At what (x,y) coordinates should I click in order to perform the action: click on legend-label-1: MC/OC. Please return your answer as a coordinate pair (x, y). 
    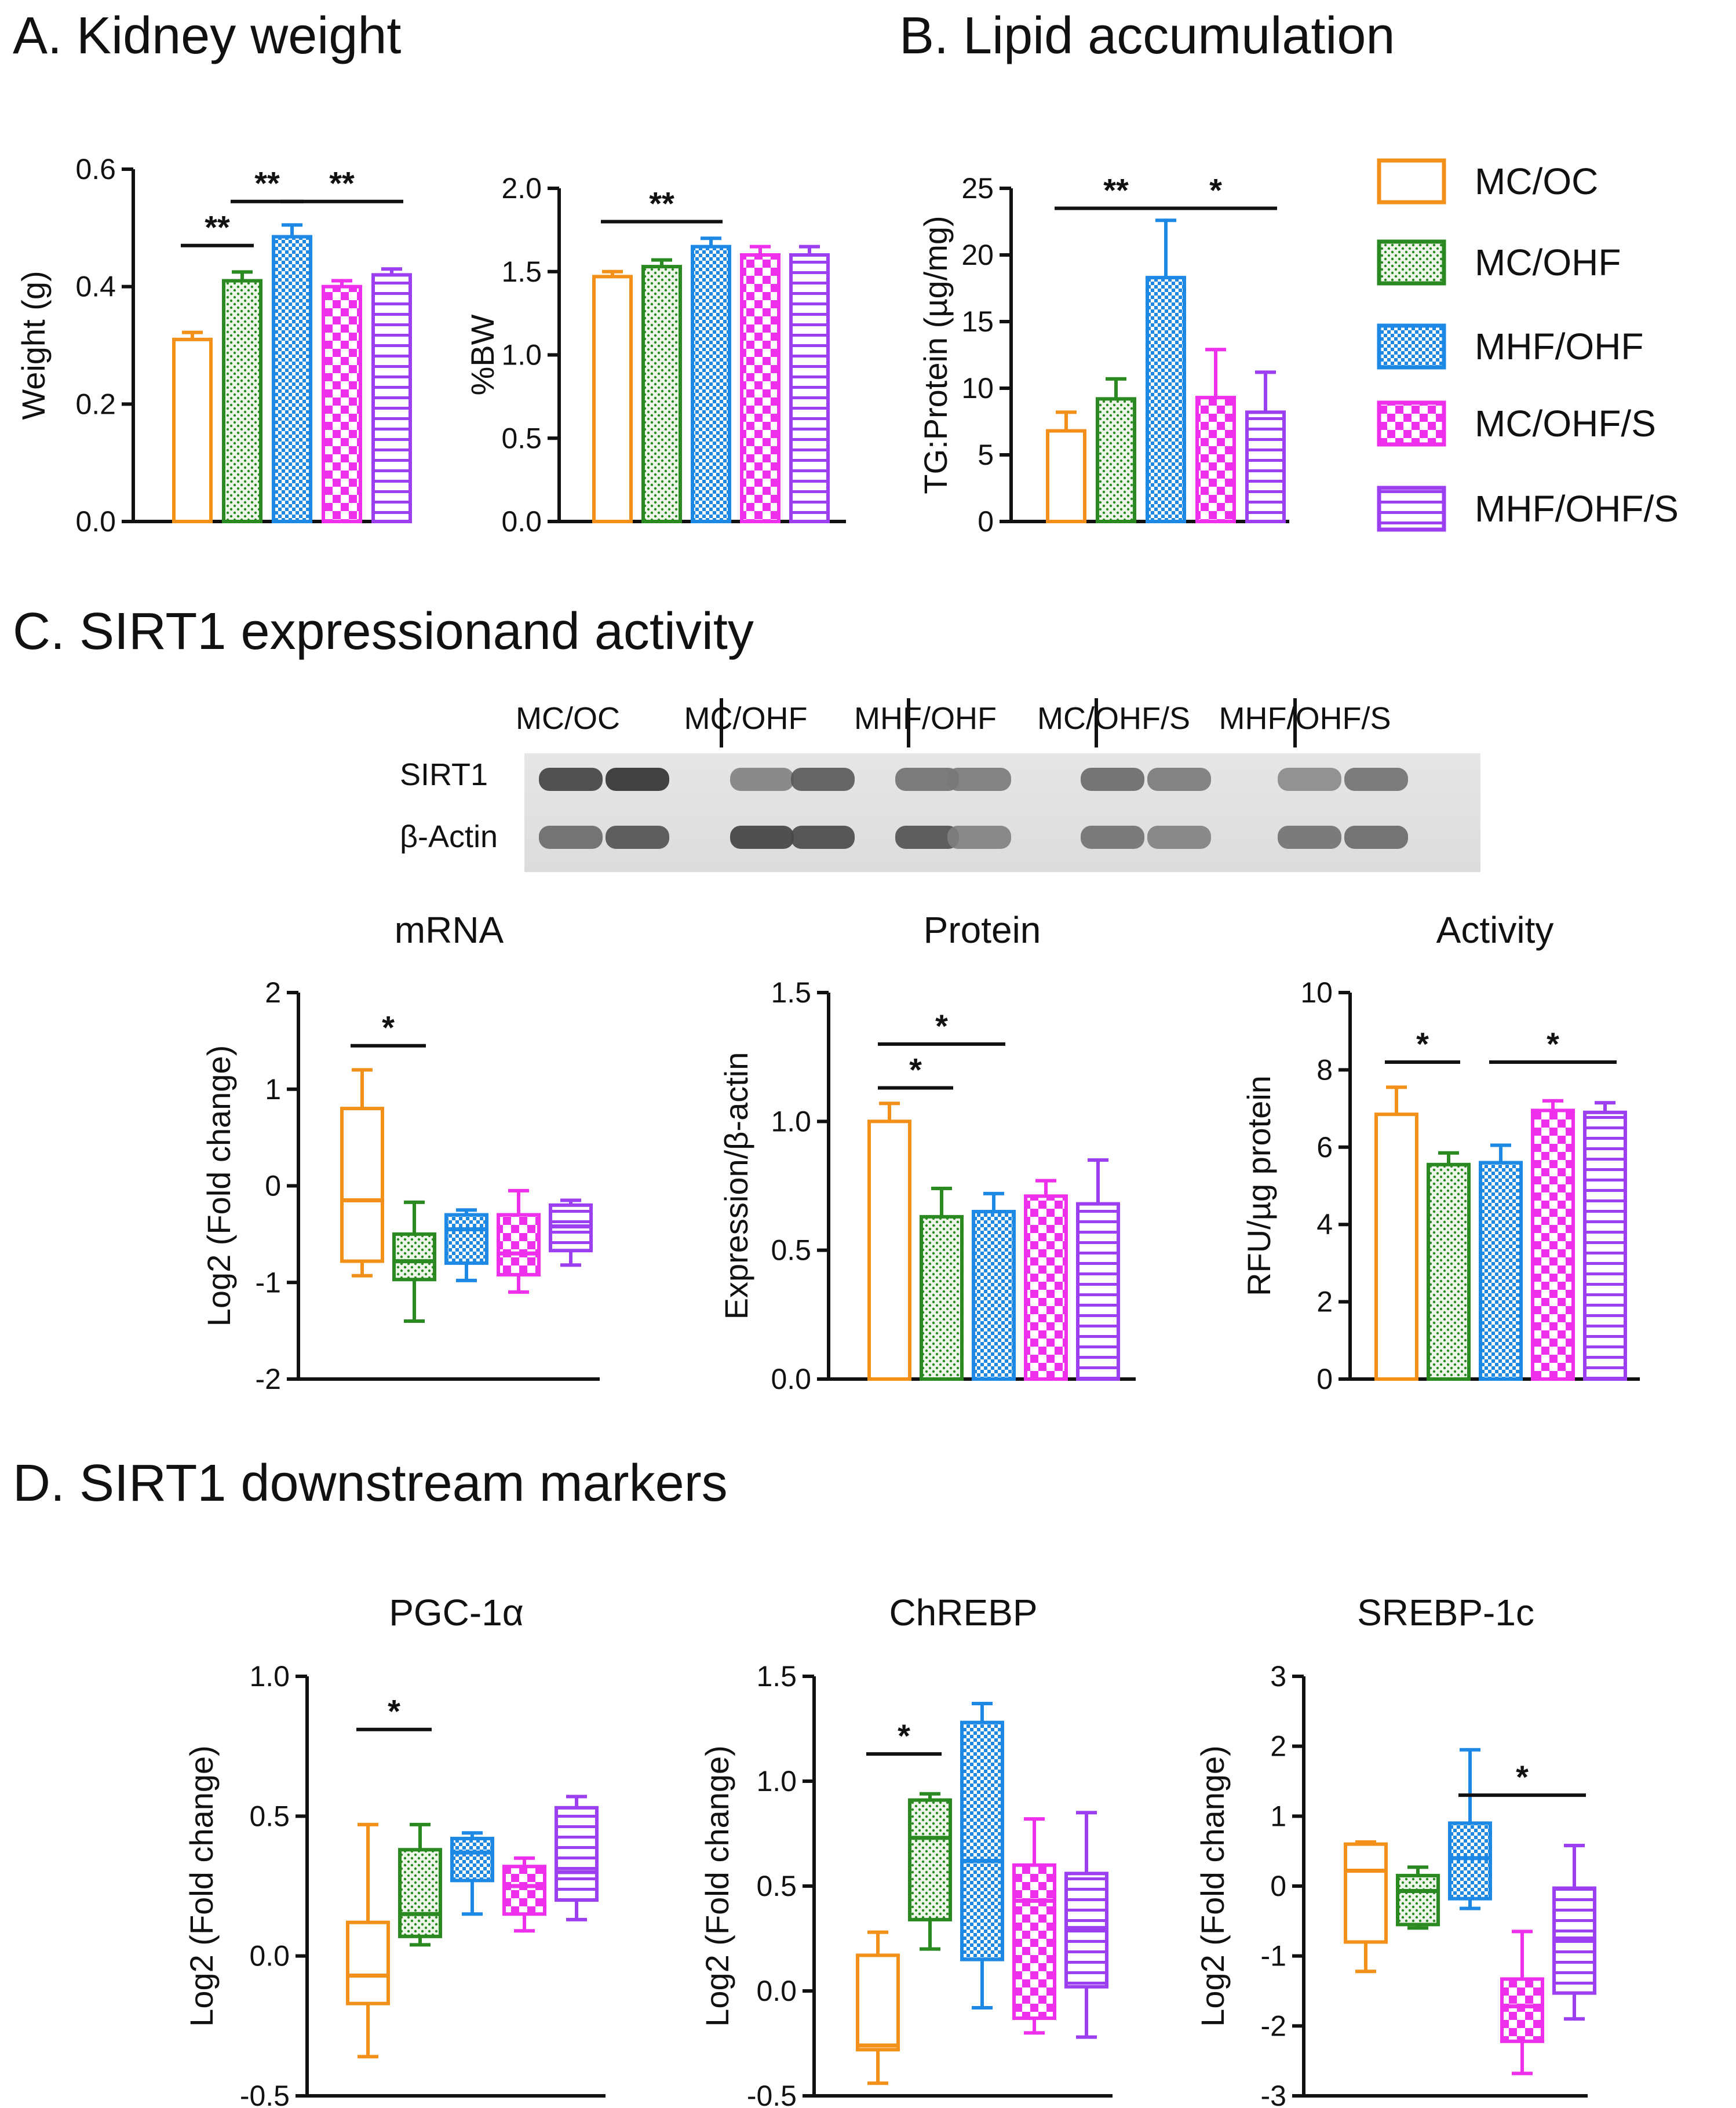
    Looking at the image, I should click on (1536, 181).